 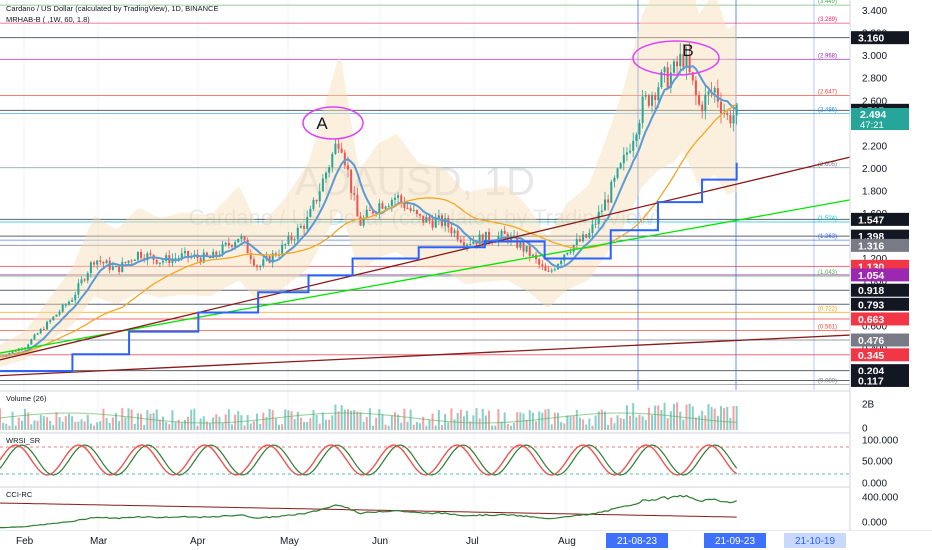 What do you see at coordinates (874, 146) in the screenshot?
I see `price-tick-label: 2.200` at bounding box center [874, 146].